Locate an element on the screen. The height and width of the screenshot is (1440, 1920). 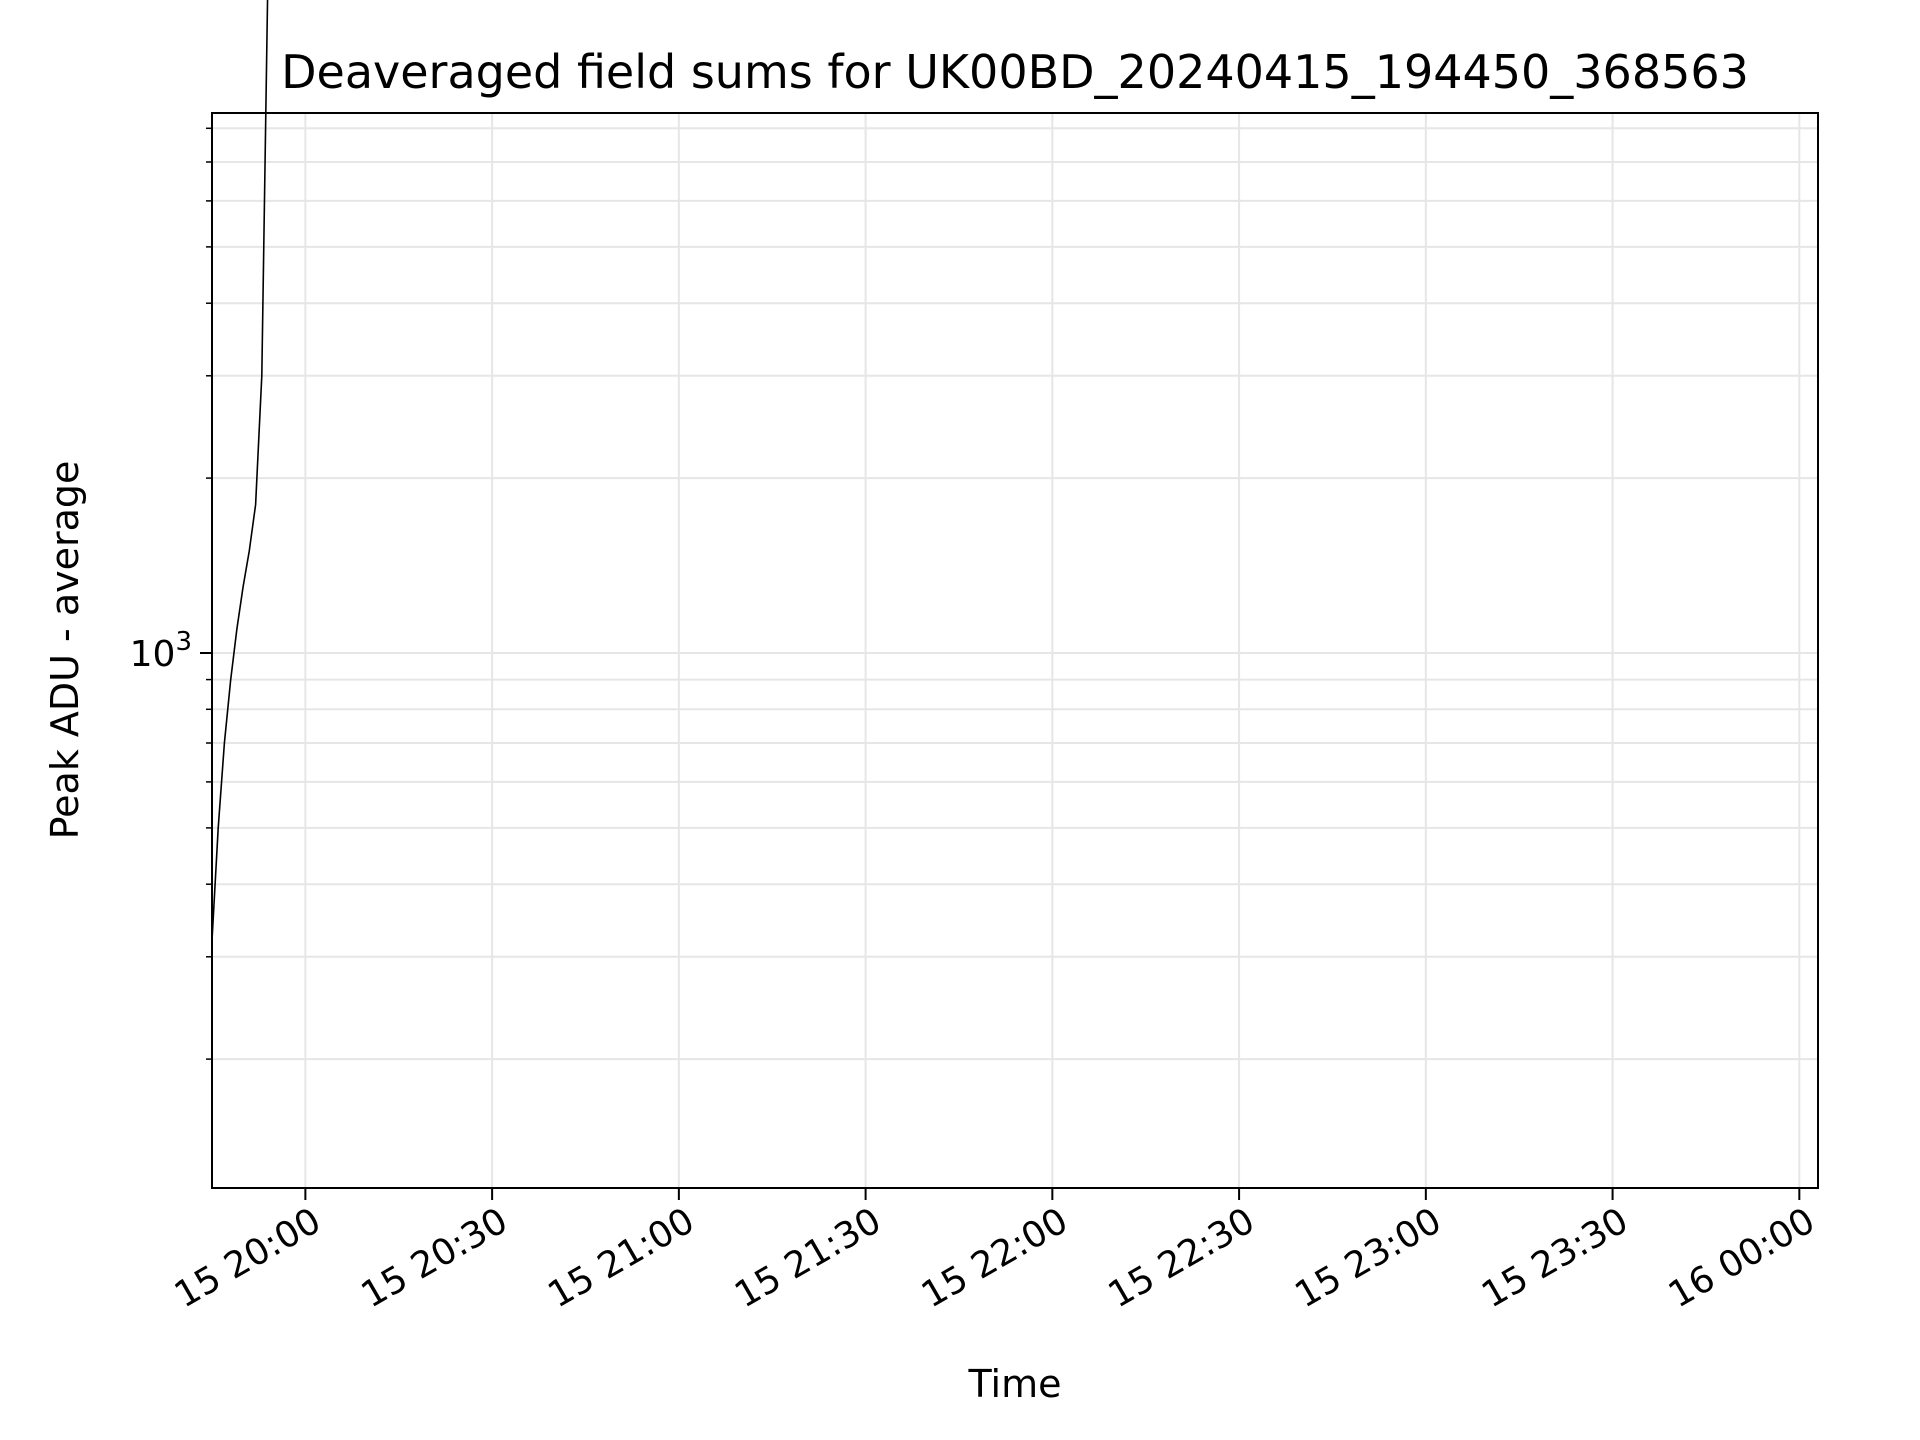
x-tick-label: 15 21:00 is located at coordinates (621, 1258).